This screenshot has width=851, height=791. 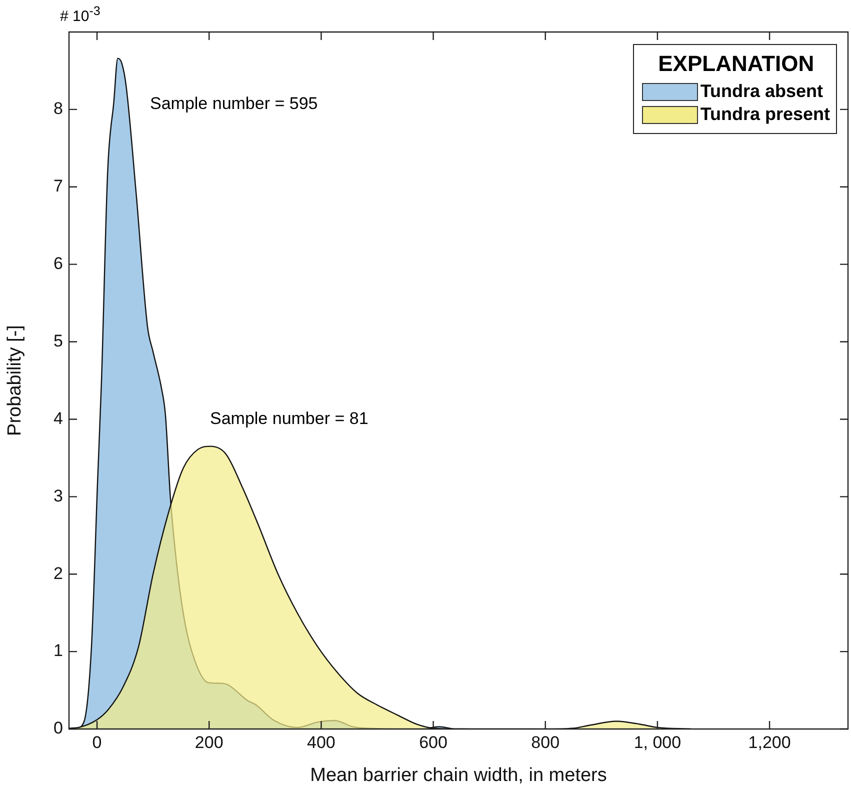 What do you see at coordinates (209, 742) in the screenshot?
I see `x-tick-label: 200` at bounding box center [209, 742].